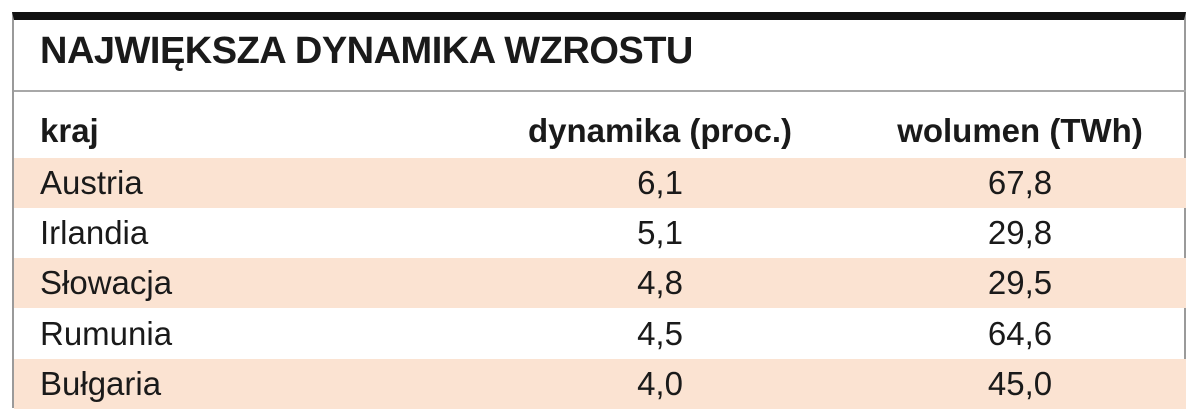 This screenshot has height=420, width=1200. I want to click on title-rule, so click(600, 91).